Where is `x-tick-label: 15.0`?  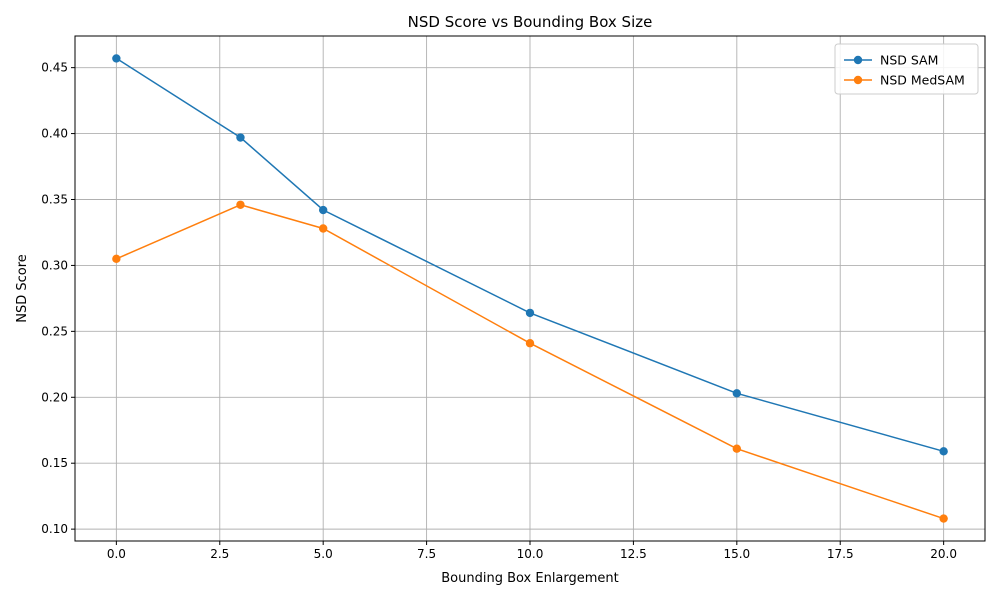 x-tick-label: 15.0 is located at coordinates (736, 554).